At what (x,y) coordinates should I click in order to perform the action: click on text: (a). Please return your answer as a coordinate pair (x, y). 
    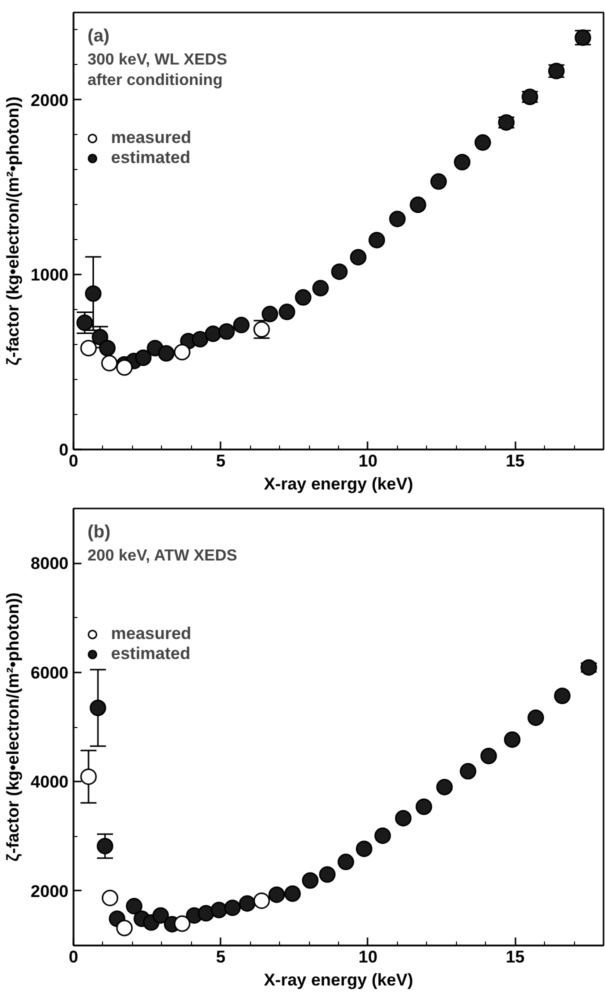
    Looking at the image, I should click on (99, 36).